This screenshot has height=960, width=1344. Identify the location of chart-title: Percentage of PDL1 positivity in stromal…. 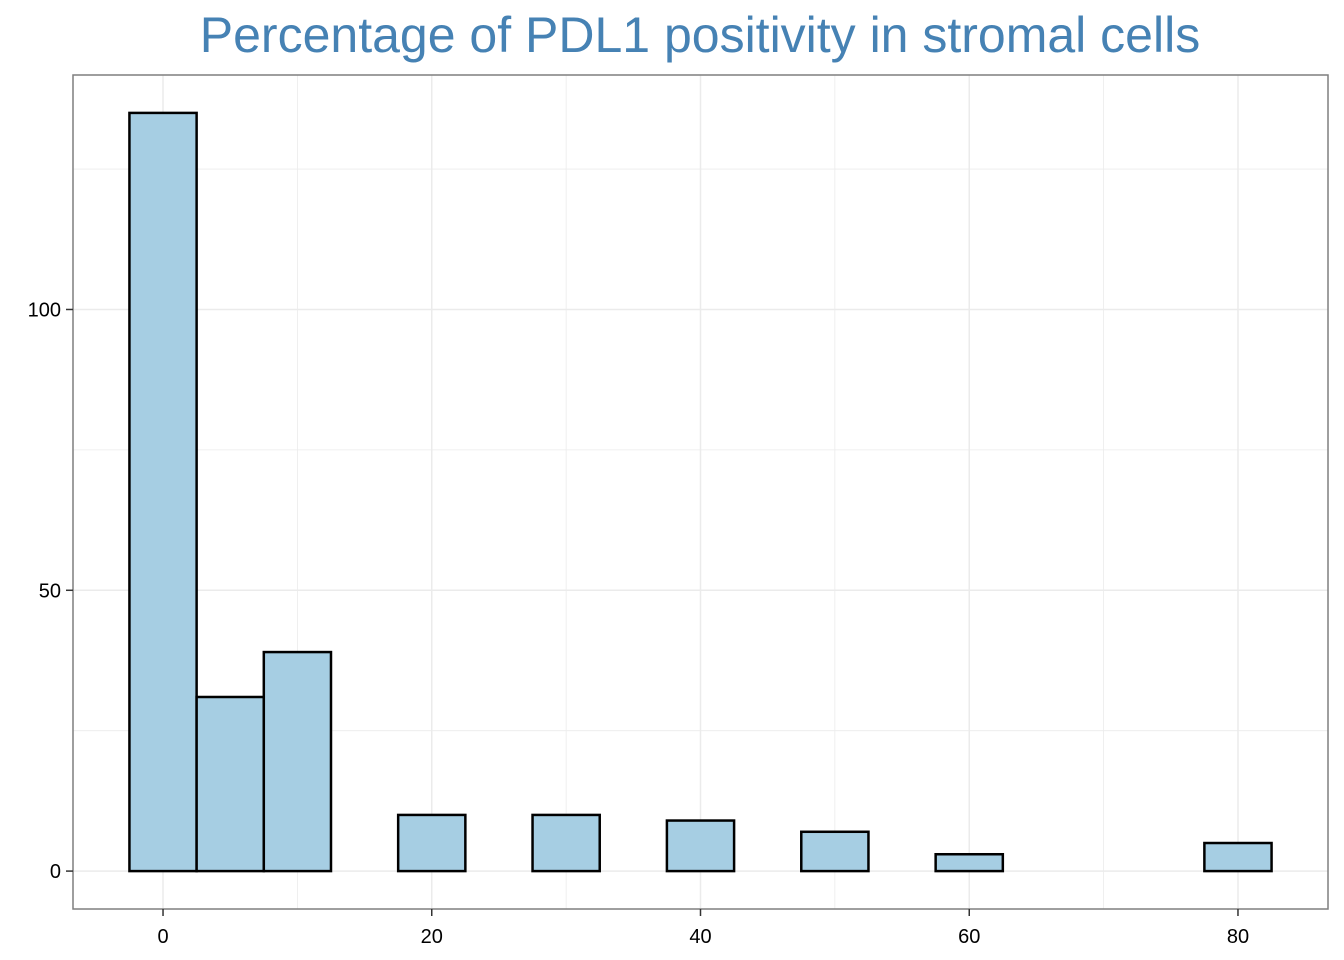
(700, 35).